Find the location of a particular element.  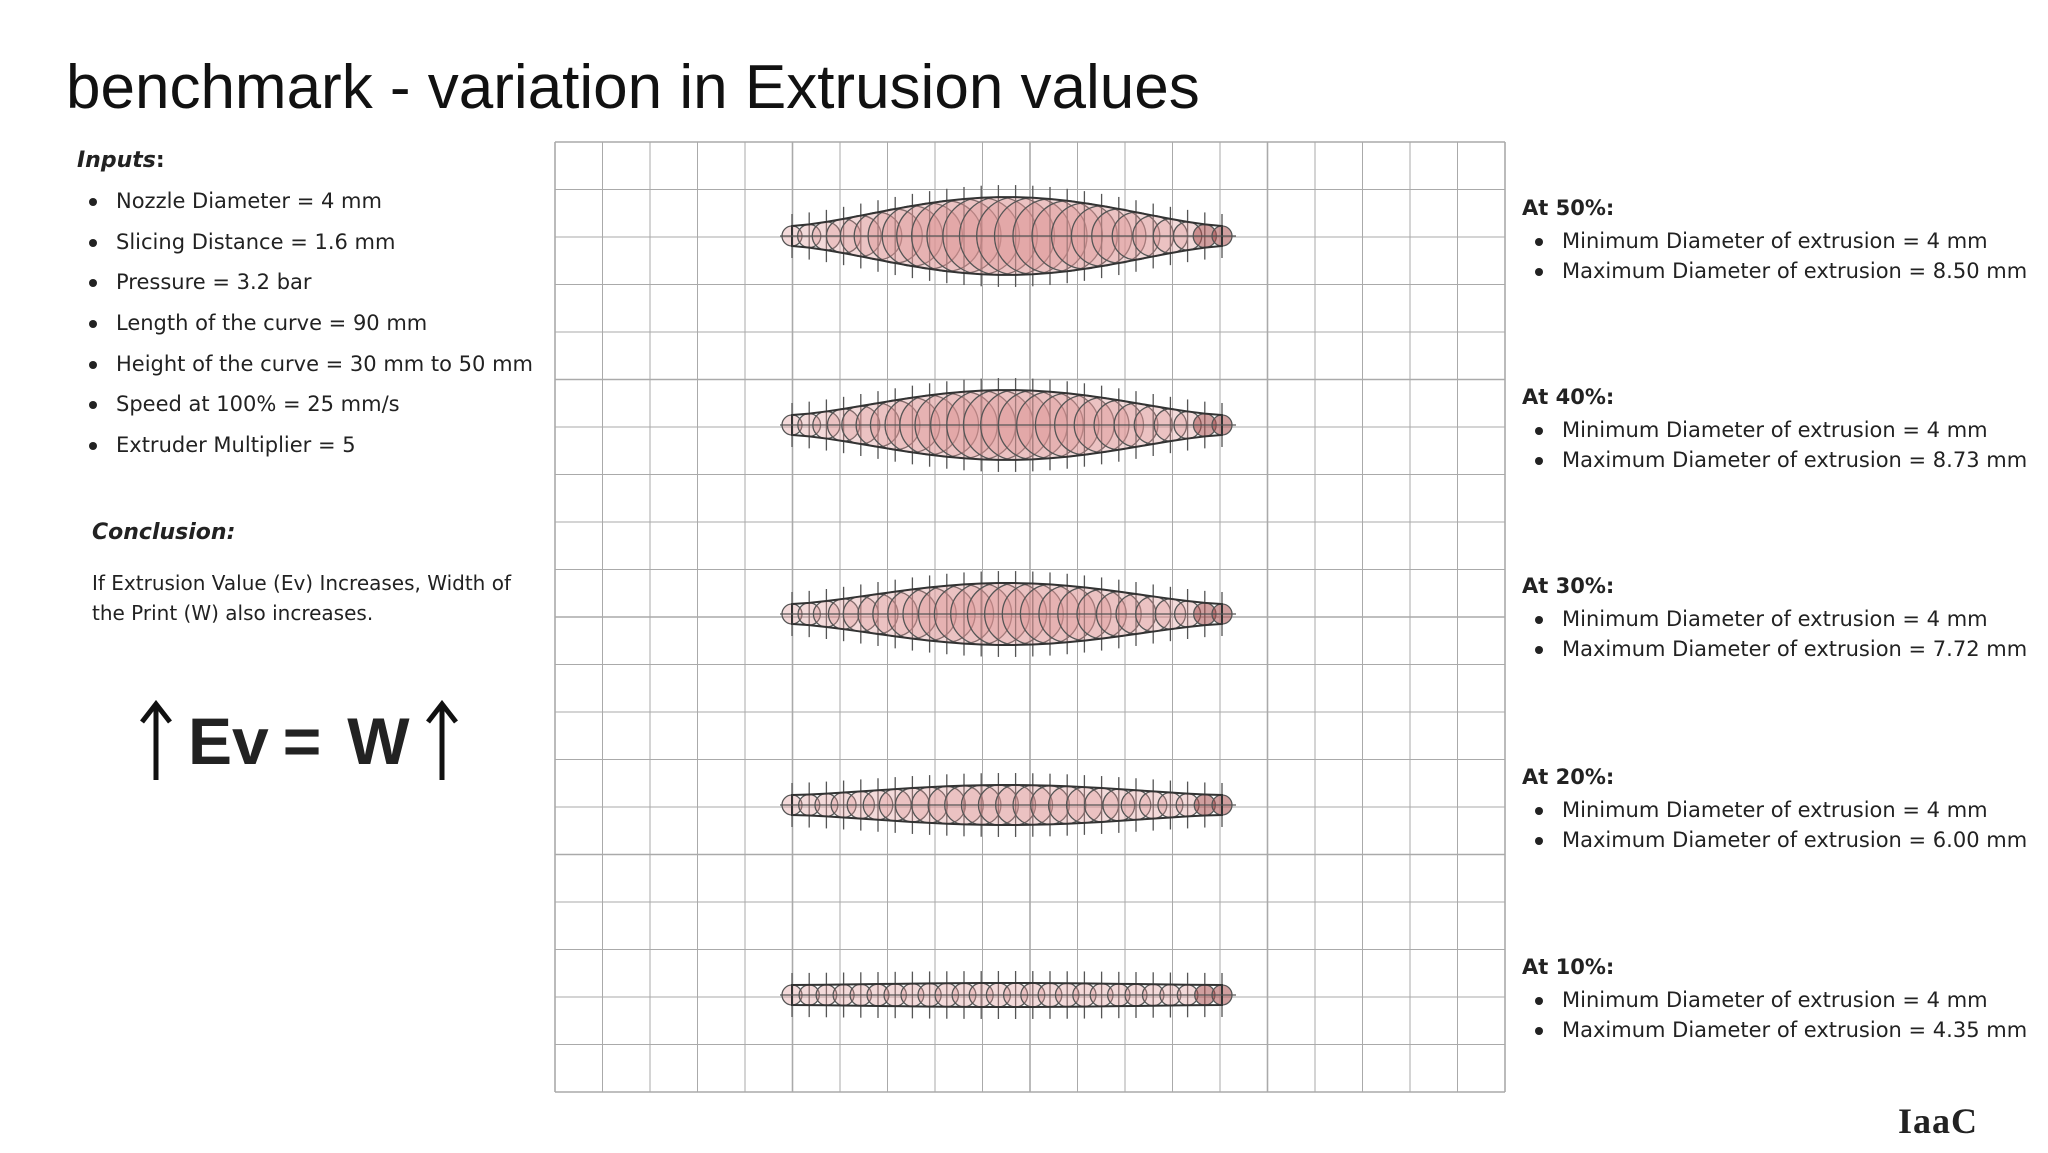

formula: Ev = W is located at coordinates (299, 741).